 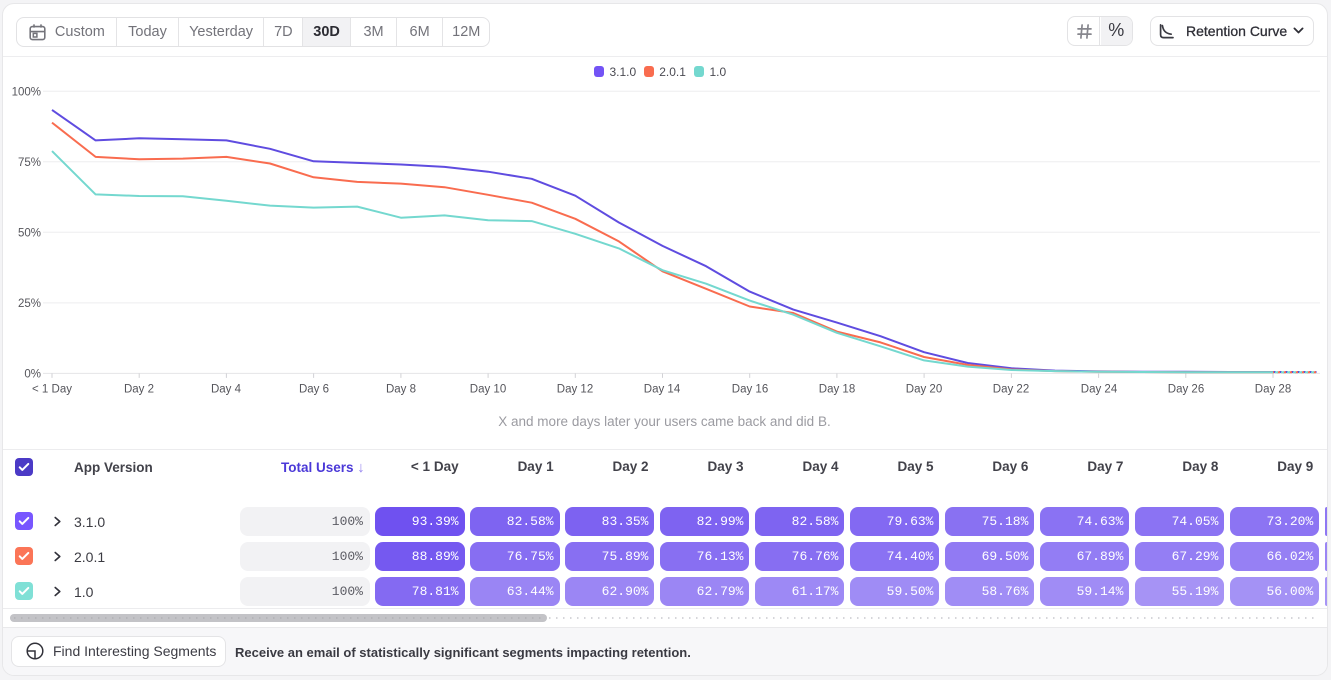 What do you see at coordinates (314, 390) in the screenshot?
I see `svg-text: Day 6` at bounding box center [314, 390].